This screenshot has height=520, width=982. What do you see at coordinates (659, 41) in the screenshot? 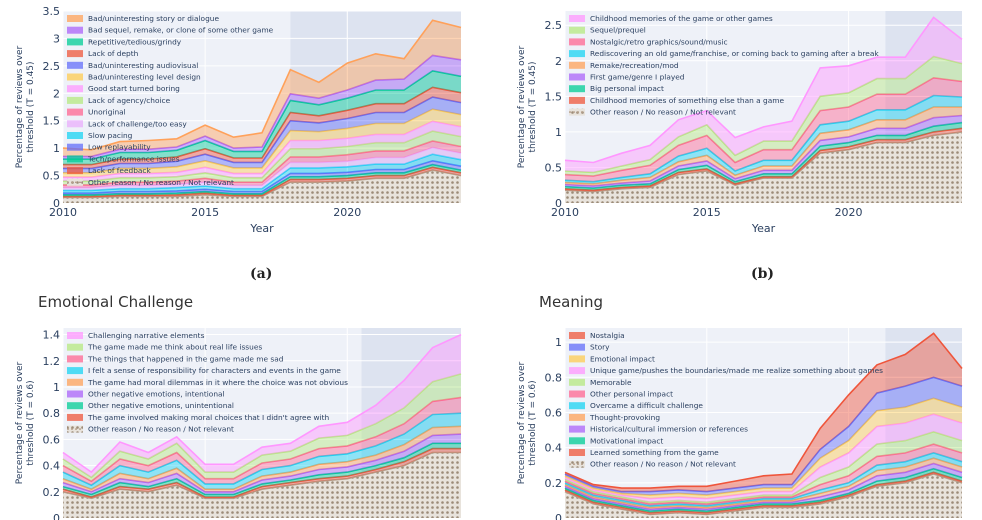
I see `legend-item: Nostalgic/retro graphics/sound/music` at bounding box center [659, 41].